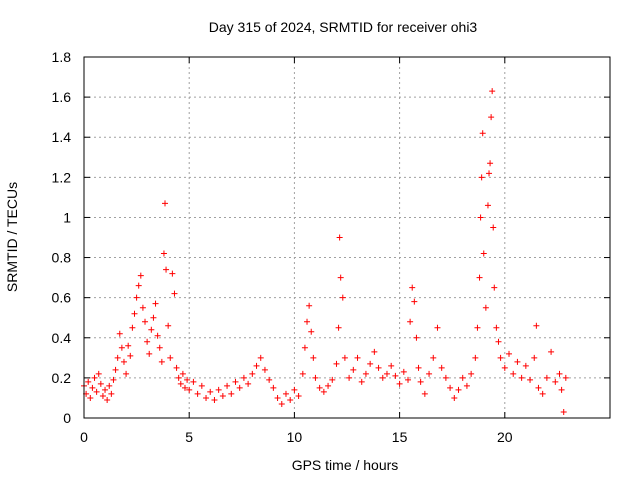 Image resolution: width=640 pixels, height=480 pixels. I want to click on y-tick-label: 1.4, so click(62, 137).